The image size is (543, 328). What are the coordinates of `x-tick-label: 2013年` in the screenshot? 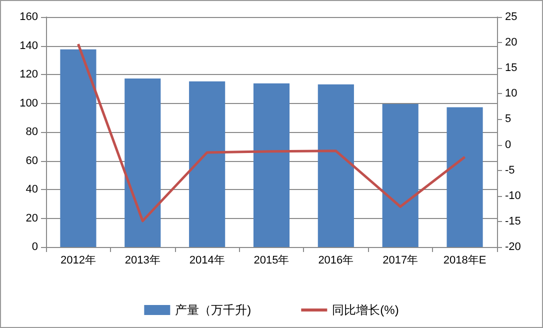 It's located at (142, 260).